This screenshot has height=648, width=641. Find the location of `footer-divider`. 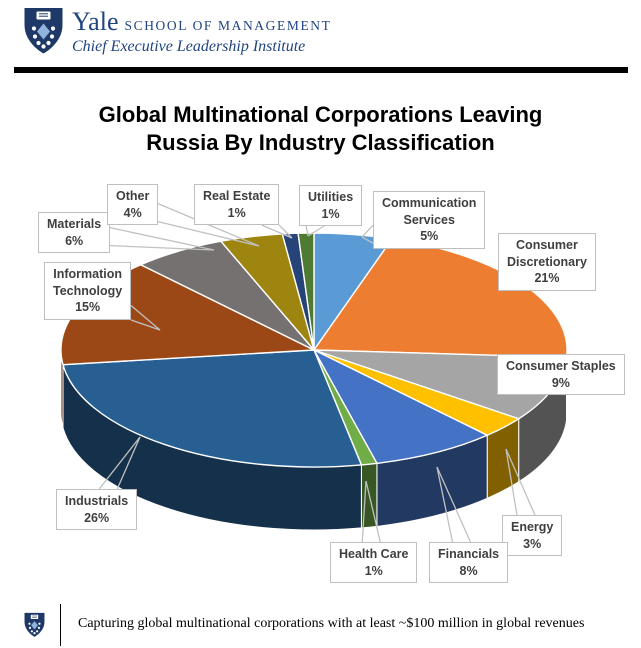

footer-divider is located at coordinates (60, 625).